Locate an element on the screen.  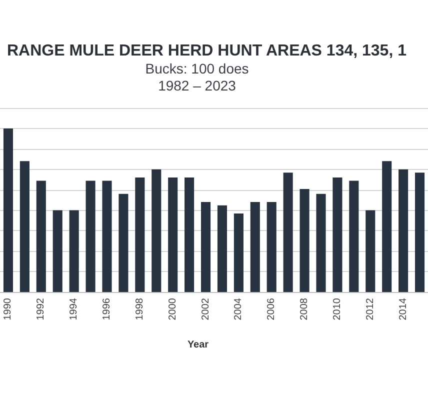
x-tick-label: 2008 is located at coordinates (304, 309).